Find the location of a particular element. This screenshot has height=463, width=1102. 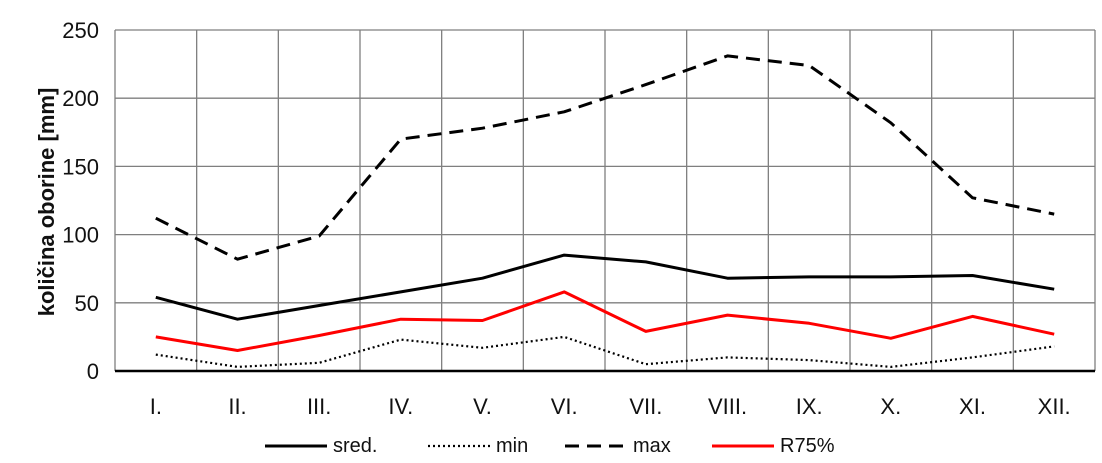

x-tick-label: IX. is located at coordinates (809, 406).